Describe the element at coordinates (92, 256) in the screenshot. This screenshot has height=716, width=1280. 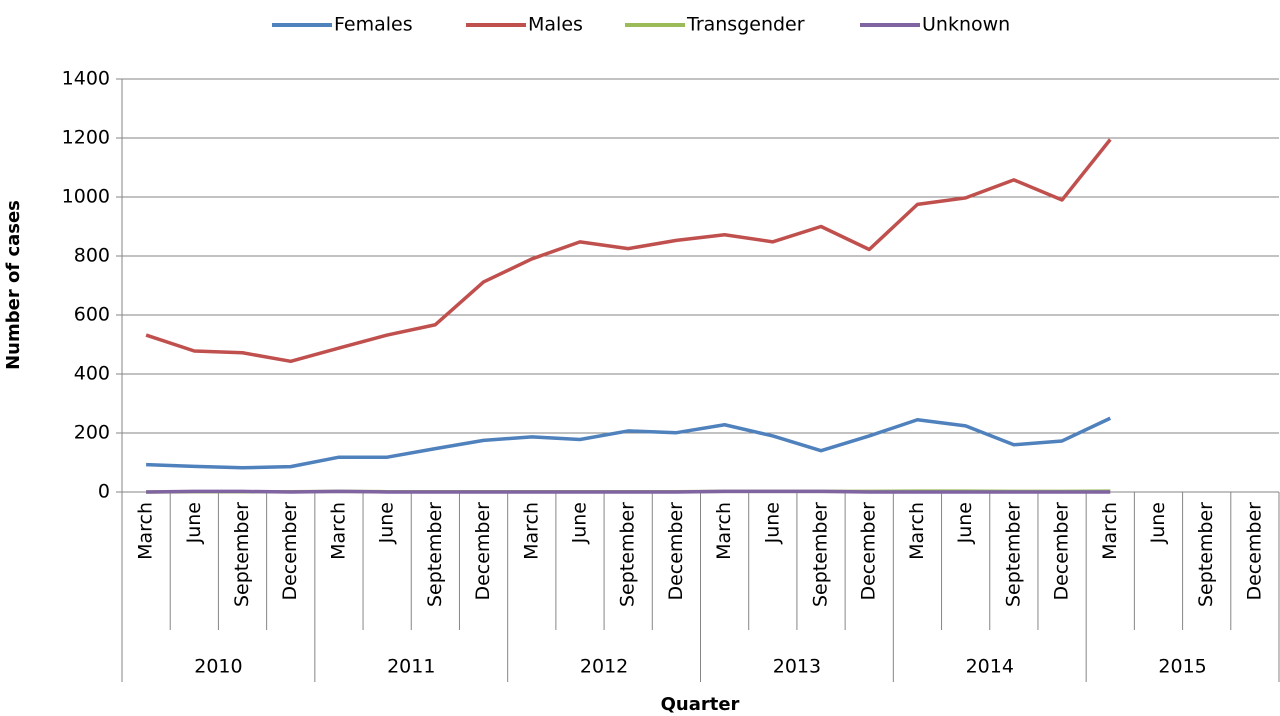
I see `y-tick-label: 800` at that location.